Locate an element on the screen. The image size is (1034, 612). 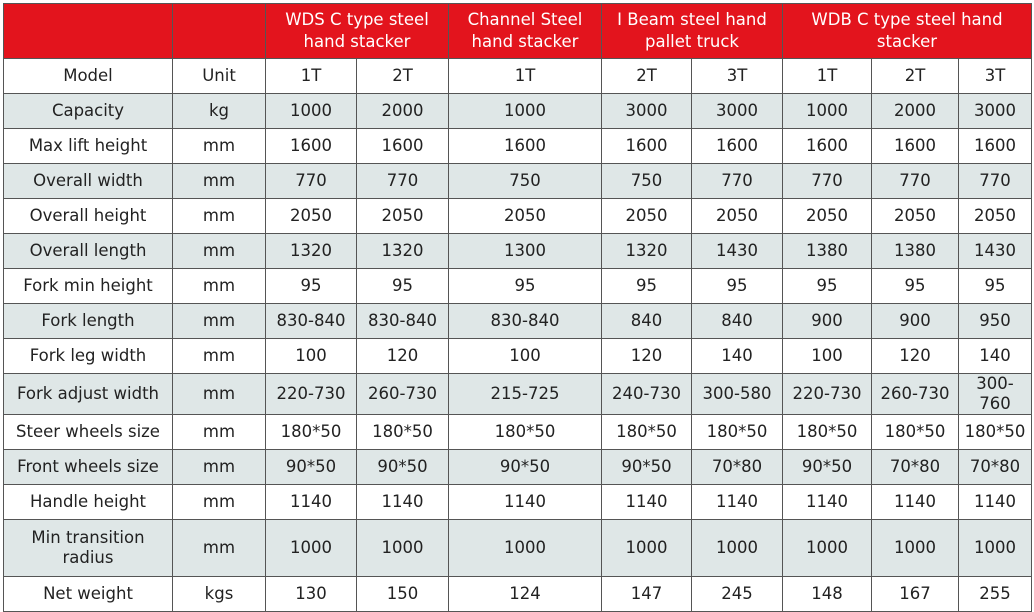
row-label: Fork min height is located at coordinates (88, 286).